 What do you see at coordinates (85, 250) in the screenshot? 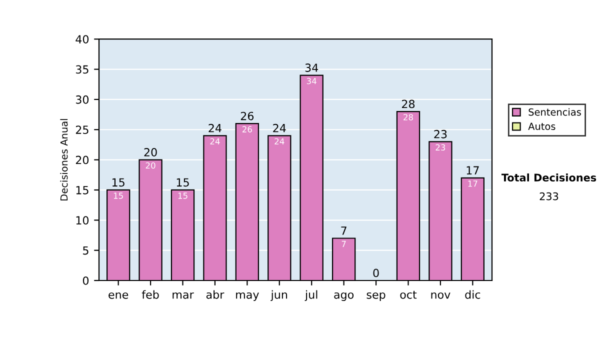
I see `y-tick-label: 5` at bounding box center [85, 250].